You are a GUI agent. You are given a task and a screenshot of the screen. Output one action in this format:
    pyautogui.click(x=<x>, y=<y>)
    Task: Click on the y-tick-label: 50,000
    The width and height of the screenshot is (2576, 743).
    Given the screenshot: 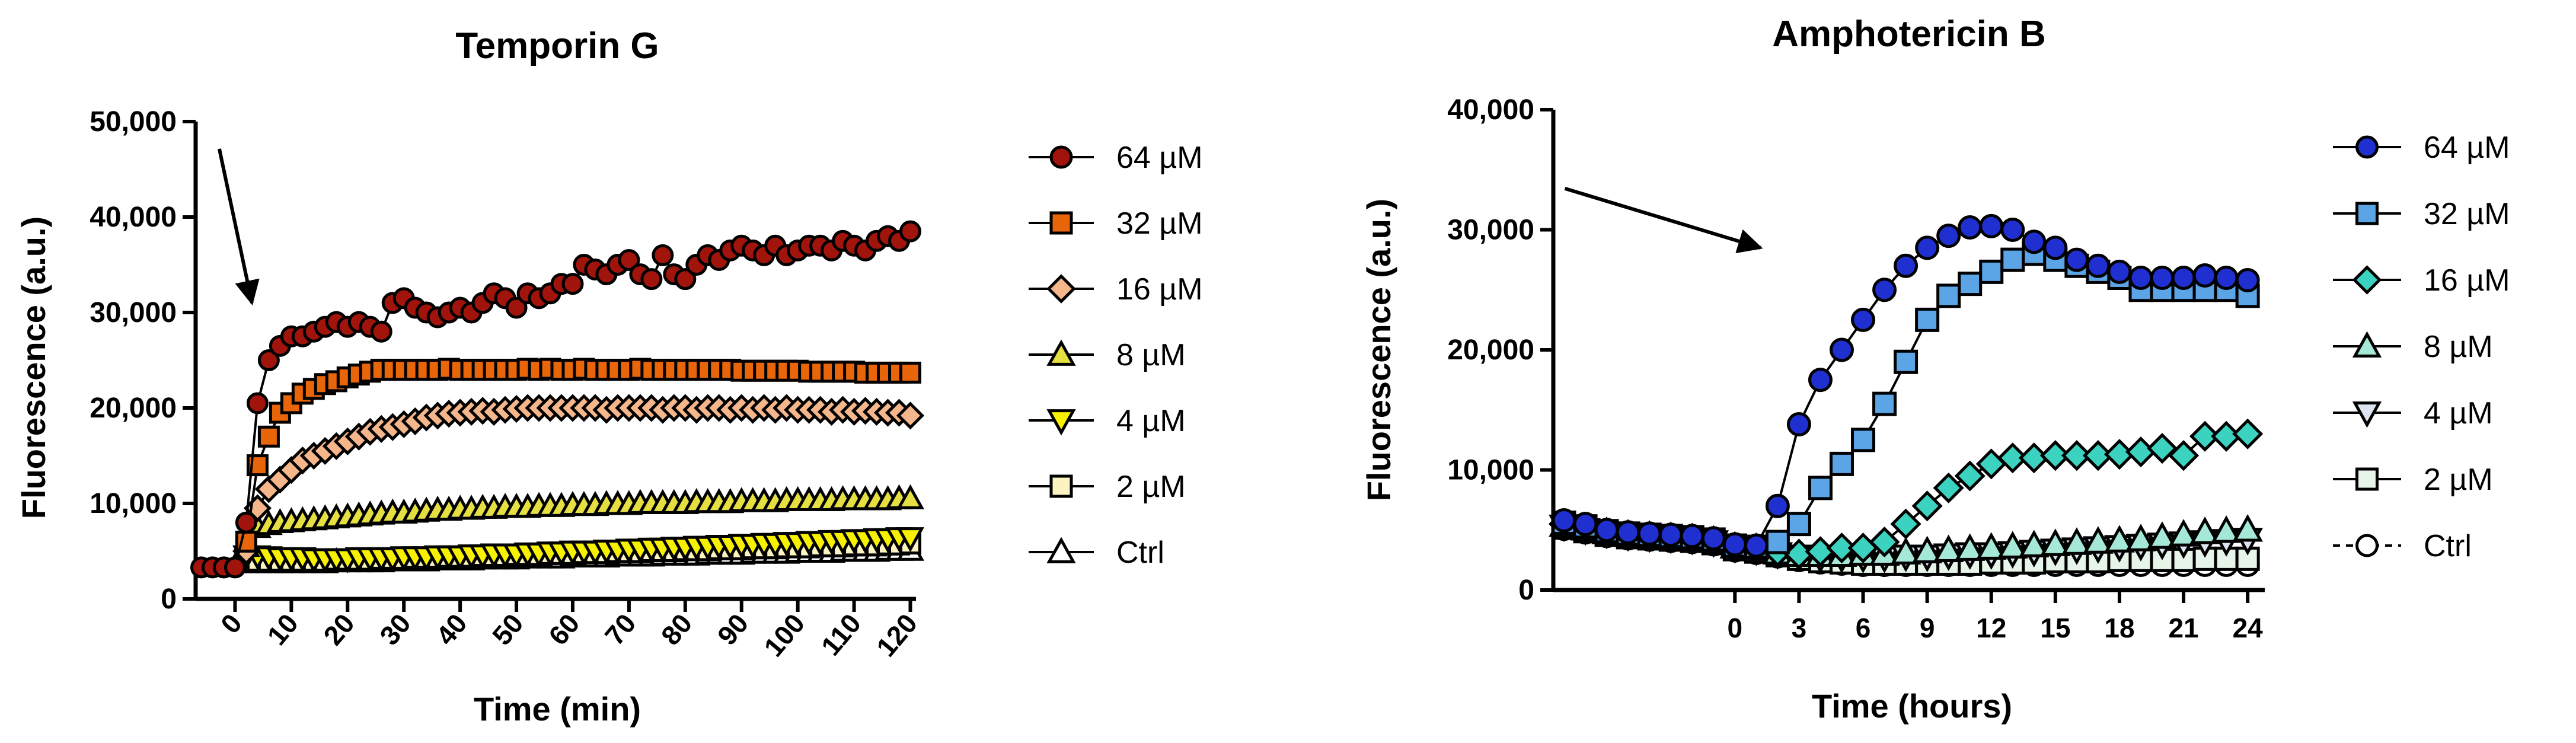 What is the action you would take?
    pyautogui.click(x=133, y=122)
    